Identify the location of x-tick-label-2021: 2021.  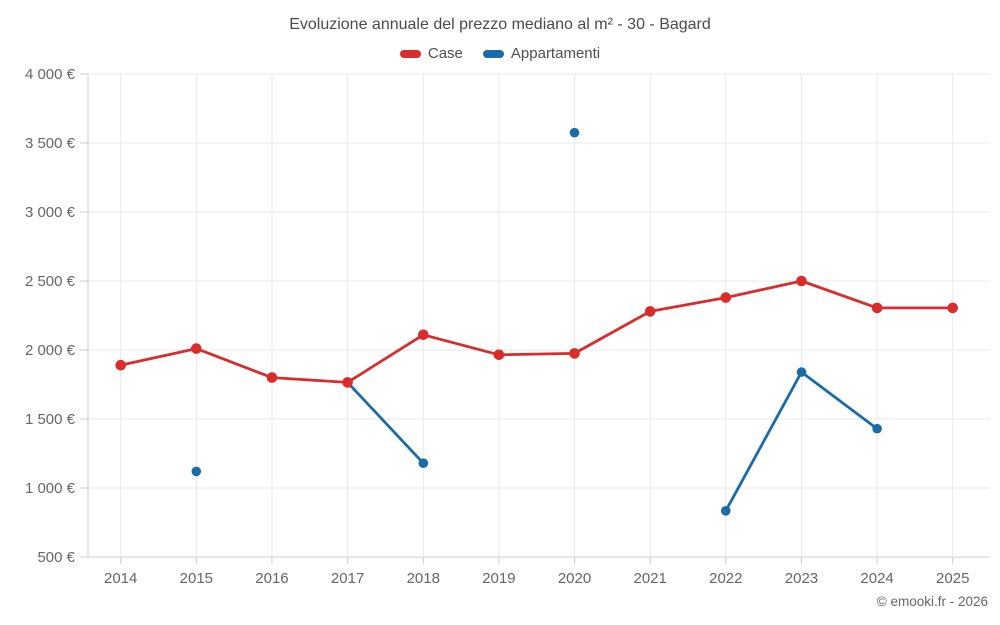
(649, 578).